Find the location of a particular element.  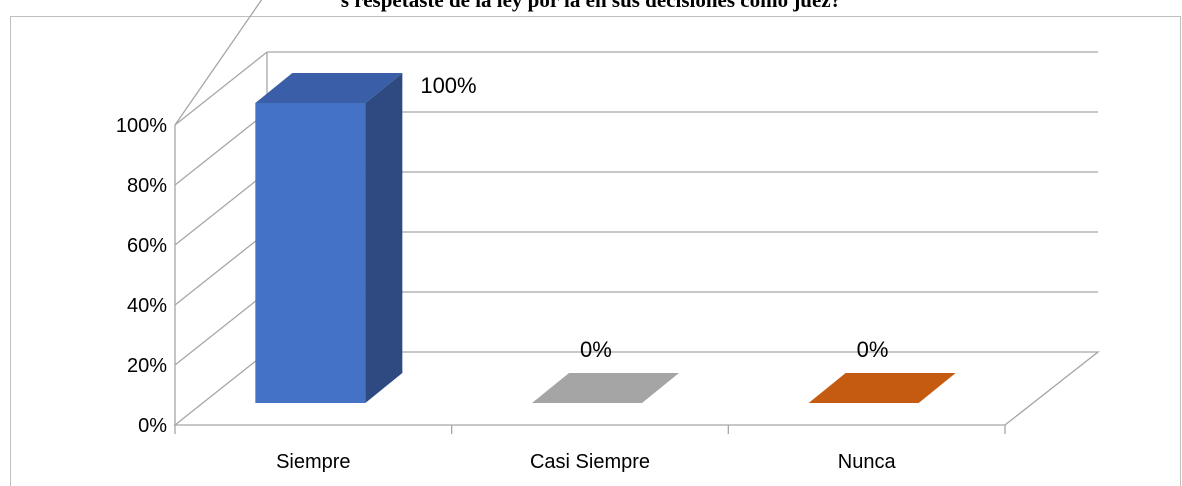

gridline-side-top is located at coordinates (218, 63).